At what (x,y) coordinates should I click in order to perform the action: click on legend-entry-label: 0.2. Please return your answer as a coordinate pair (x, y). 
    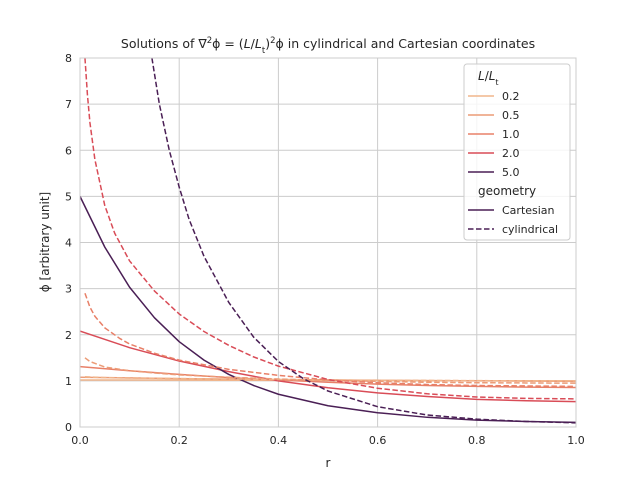
    Looking at the image, I should click on (511, 96).